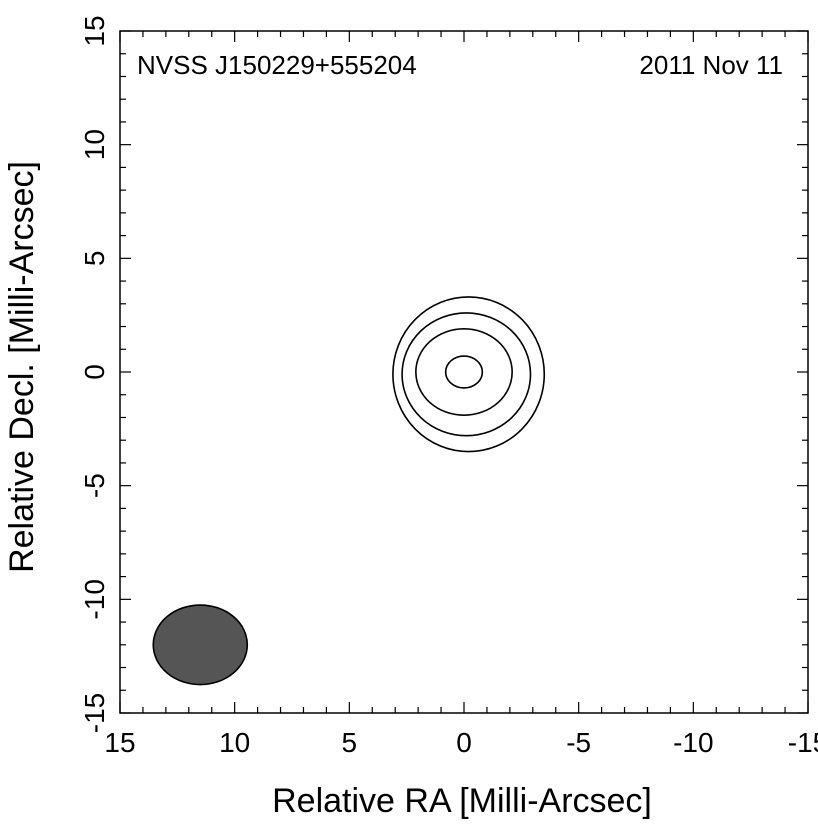  I want to click on x-tick-labels: 15 10 5 0 -5 -10 -15, so click(461, 742).